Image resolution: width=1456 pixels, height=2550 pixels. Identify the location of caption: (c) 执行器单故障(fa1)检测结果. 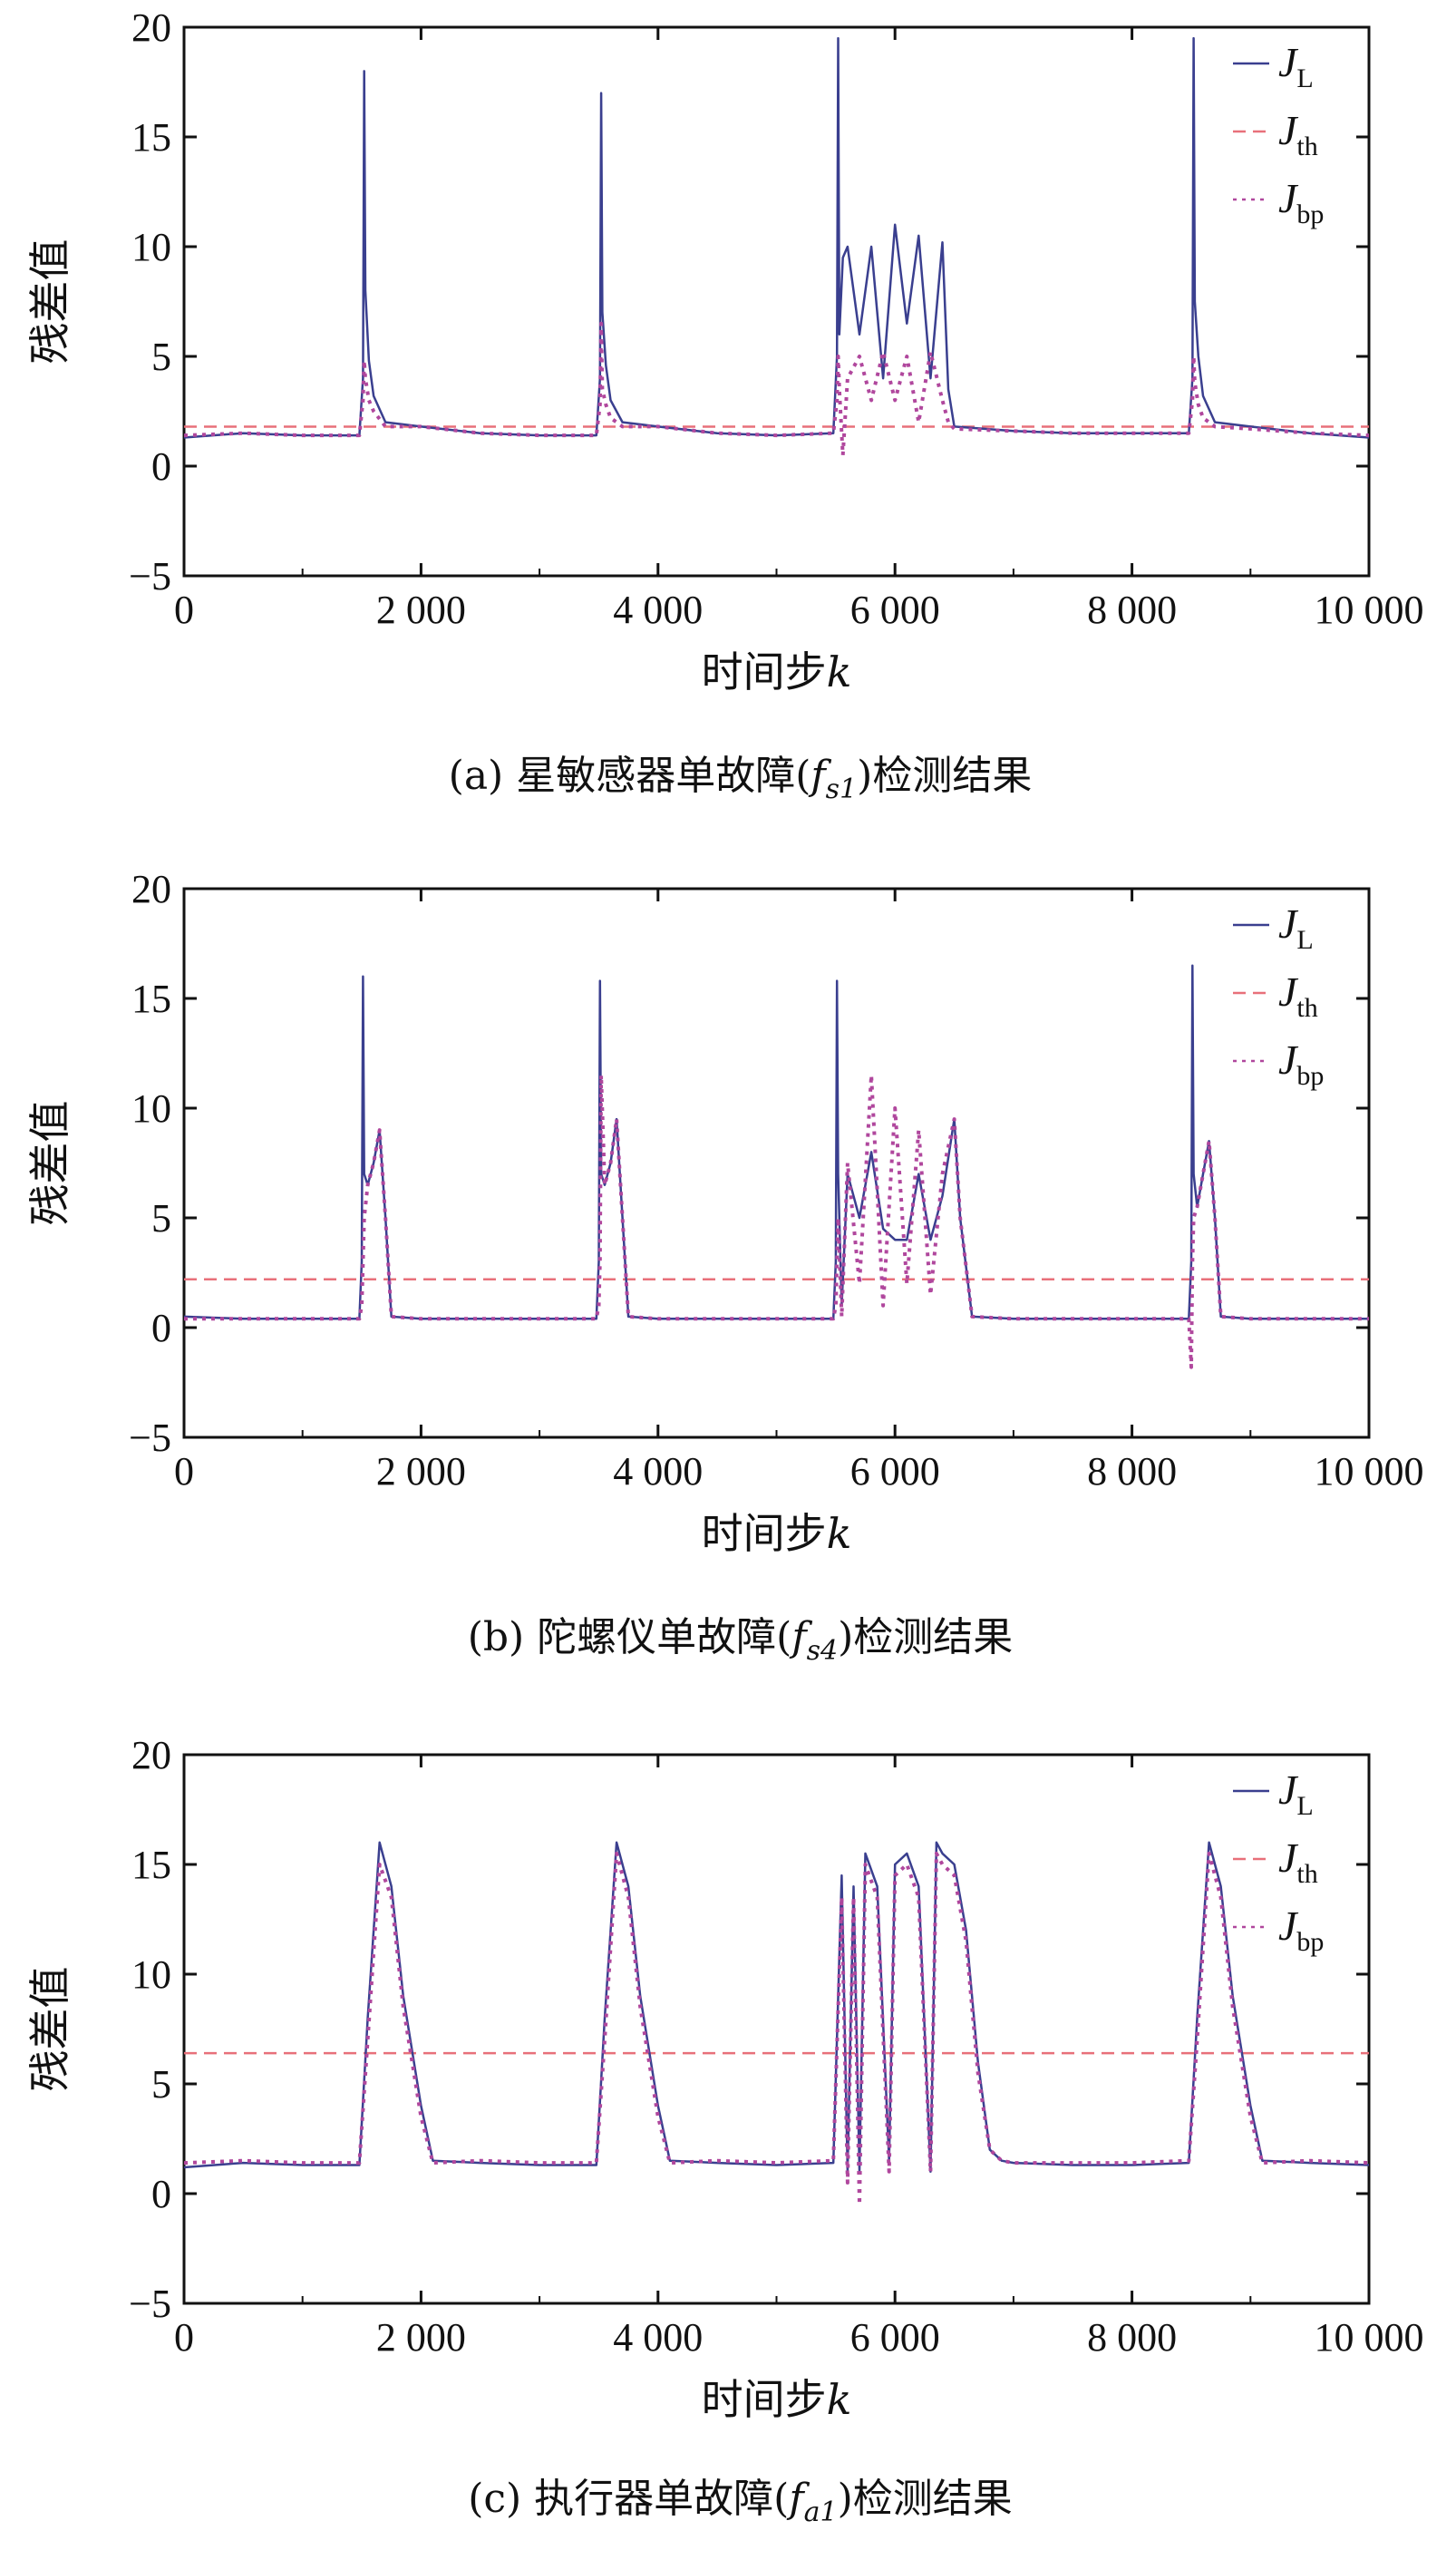
(740, 2502).